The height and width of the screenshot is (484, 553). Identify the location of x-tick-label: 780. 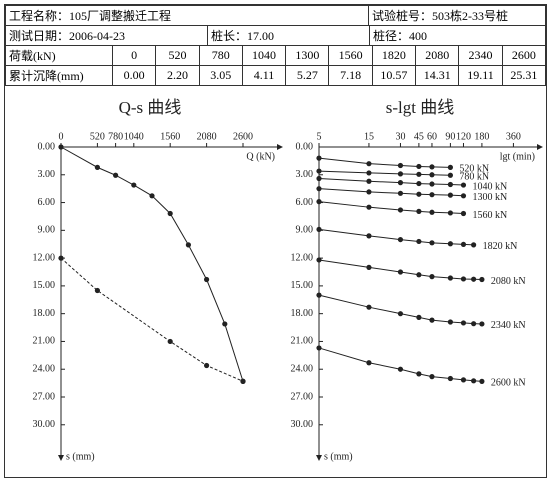
(115, 136).